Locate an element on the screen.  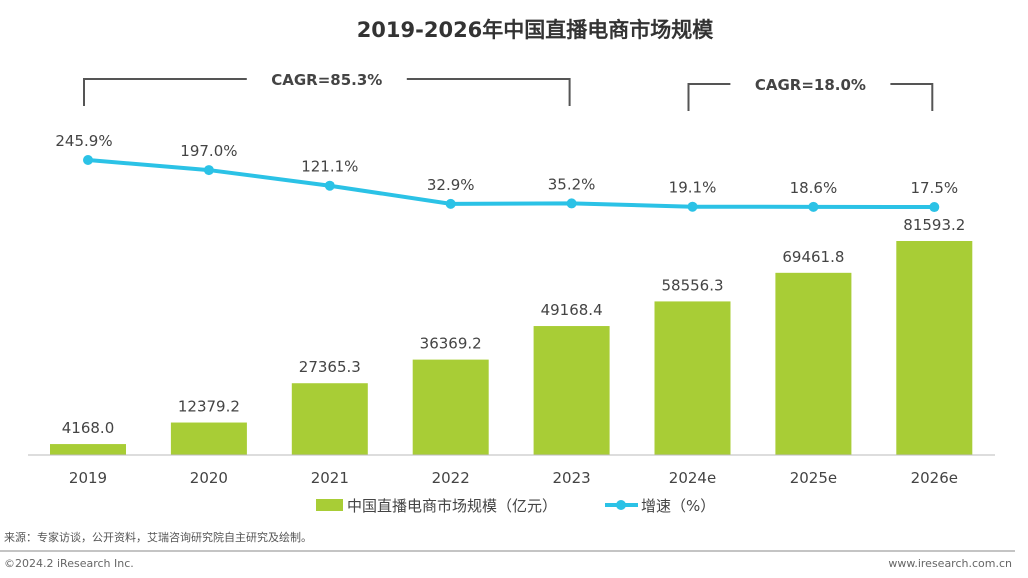
x-tick-label: 2021 is located at coordinates (330, 478).